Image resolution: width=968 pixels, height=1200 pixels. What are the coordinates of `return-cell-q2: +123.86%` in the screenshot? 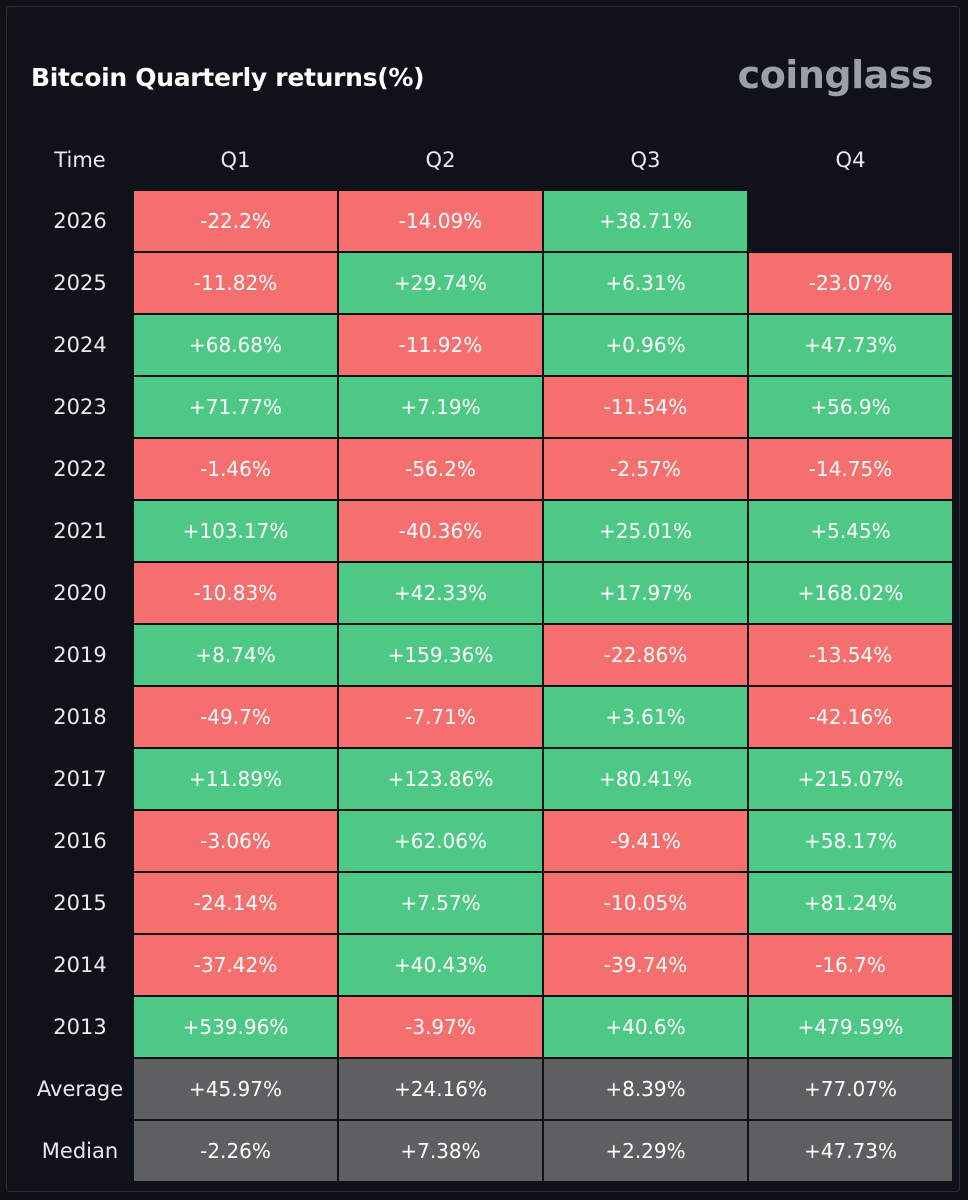 It's located at (440, 779).